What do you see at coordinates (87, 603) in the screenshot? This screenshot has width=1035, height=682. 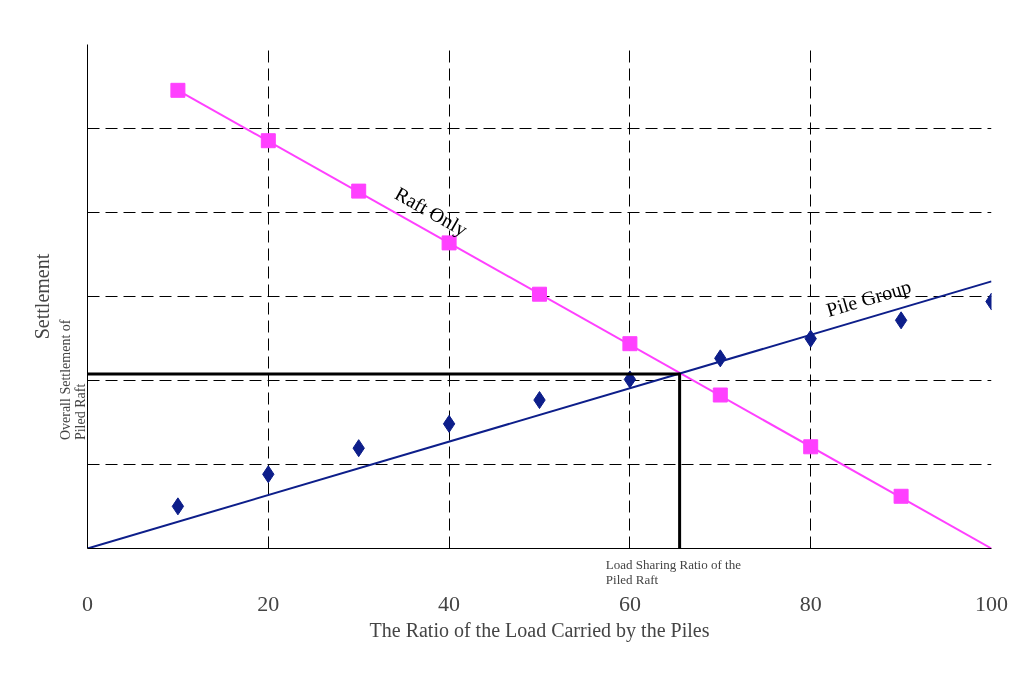 I see `x-tick-label: 0` at bounding box center [87, 603].